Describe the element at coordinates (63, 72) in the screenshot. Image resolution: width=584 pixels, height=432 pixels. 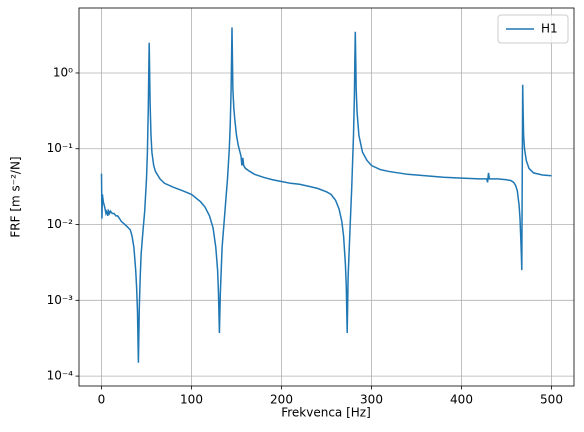
I see `y-tick-label: 10⁰` at that location.